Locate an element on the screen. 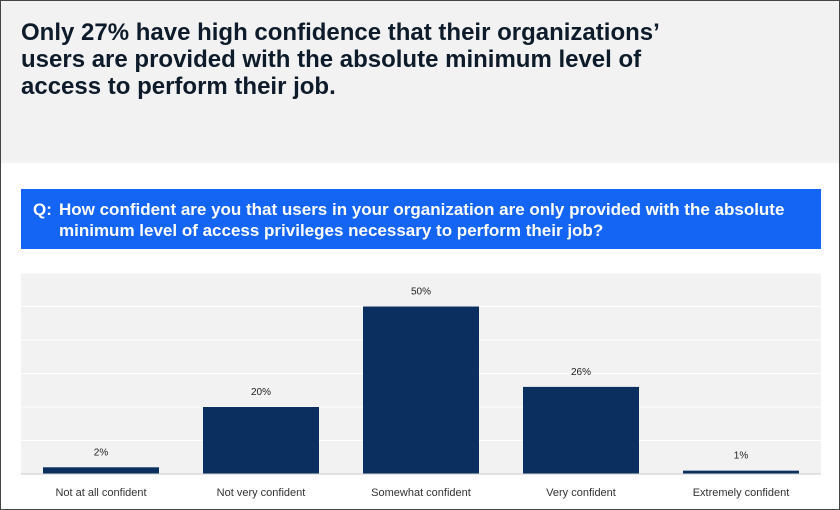 The image size is (840, 510). category-label: Extremely confident is located at coordinates (741, 493).